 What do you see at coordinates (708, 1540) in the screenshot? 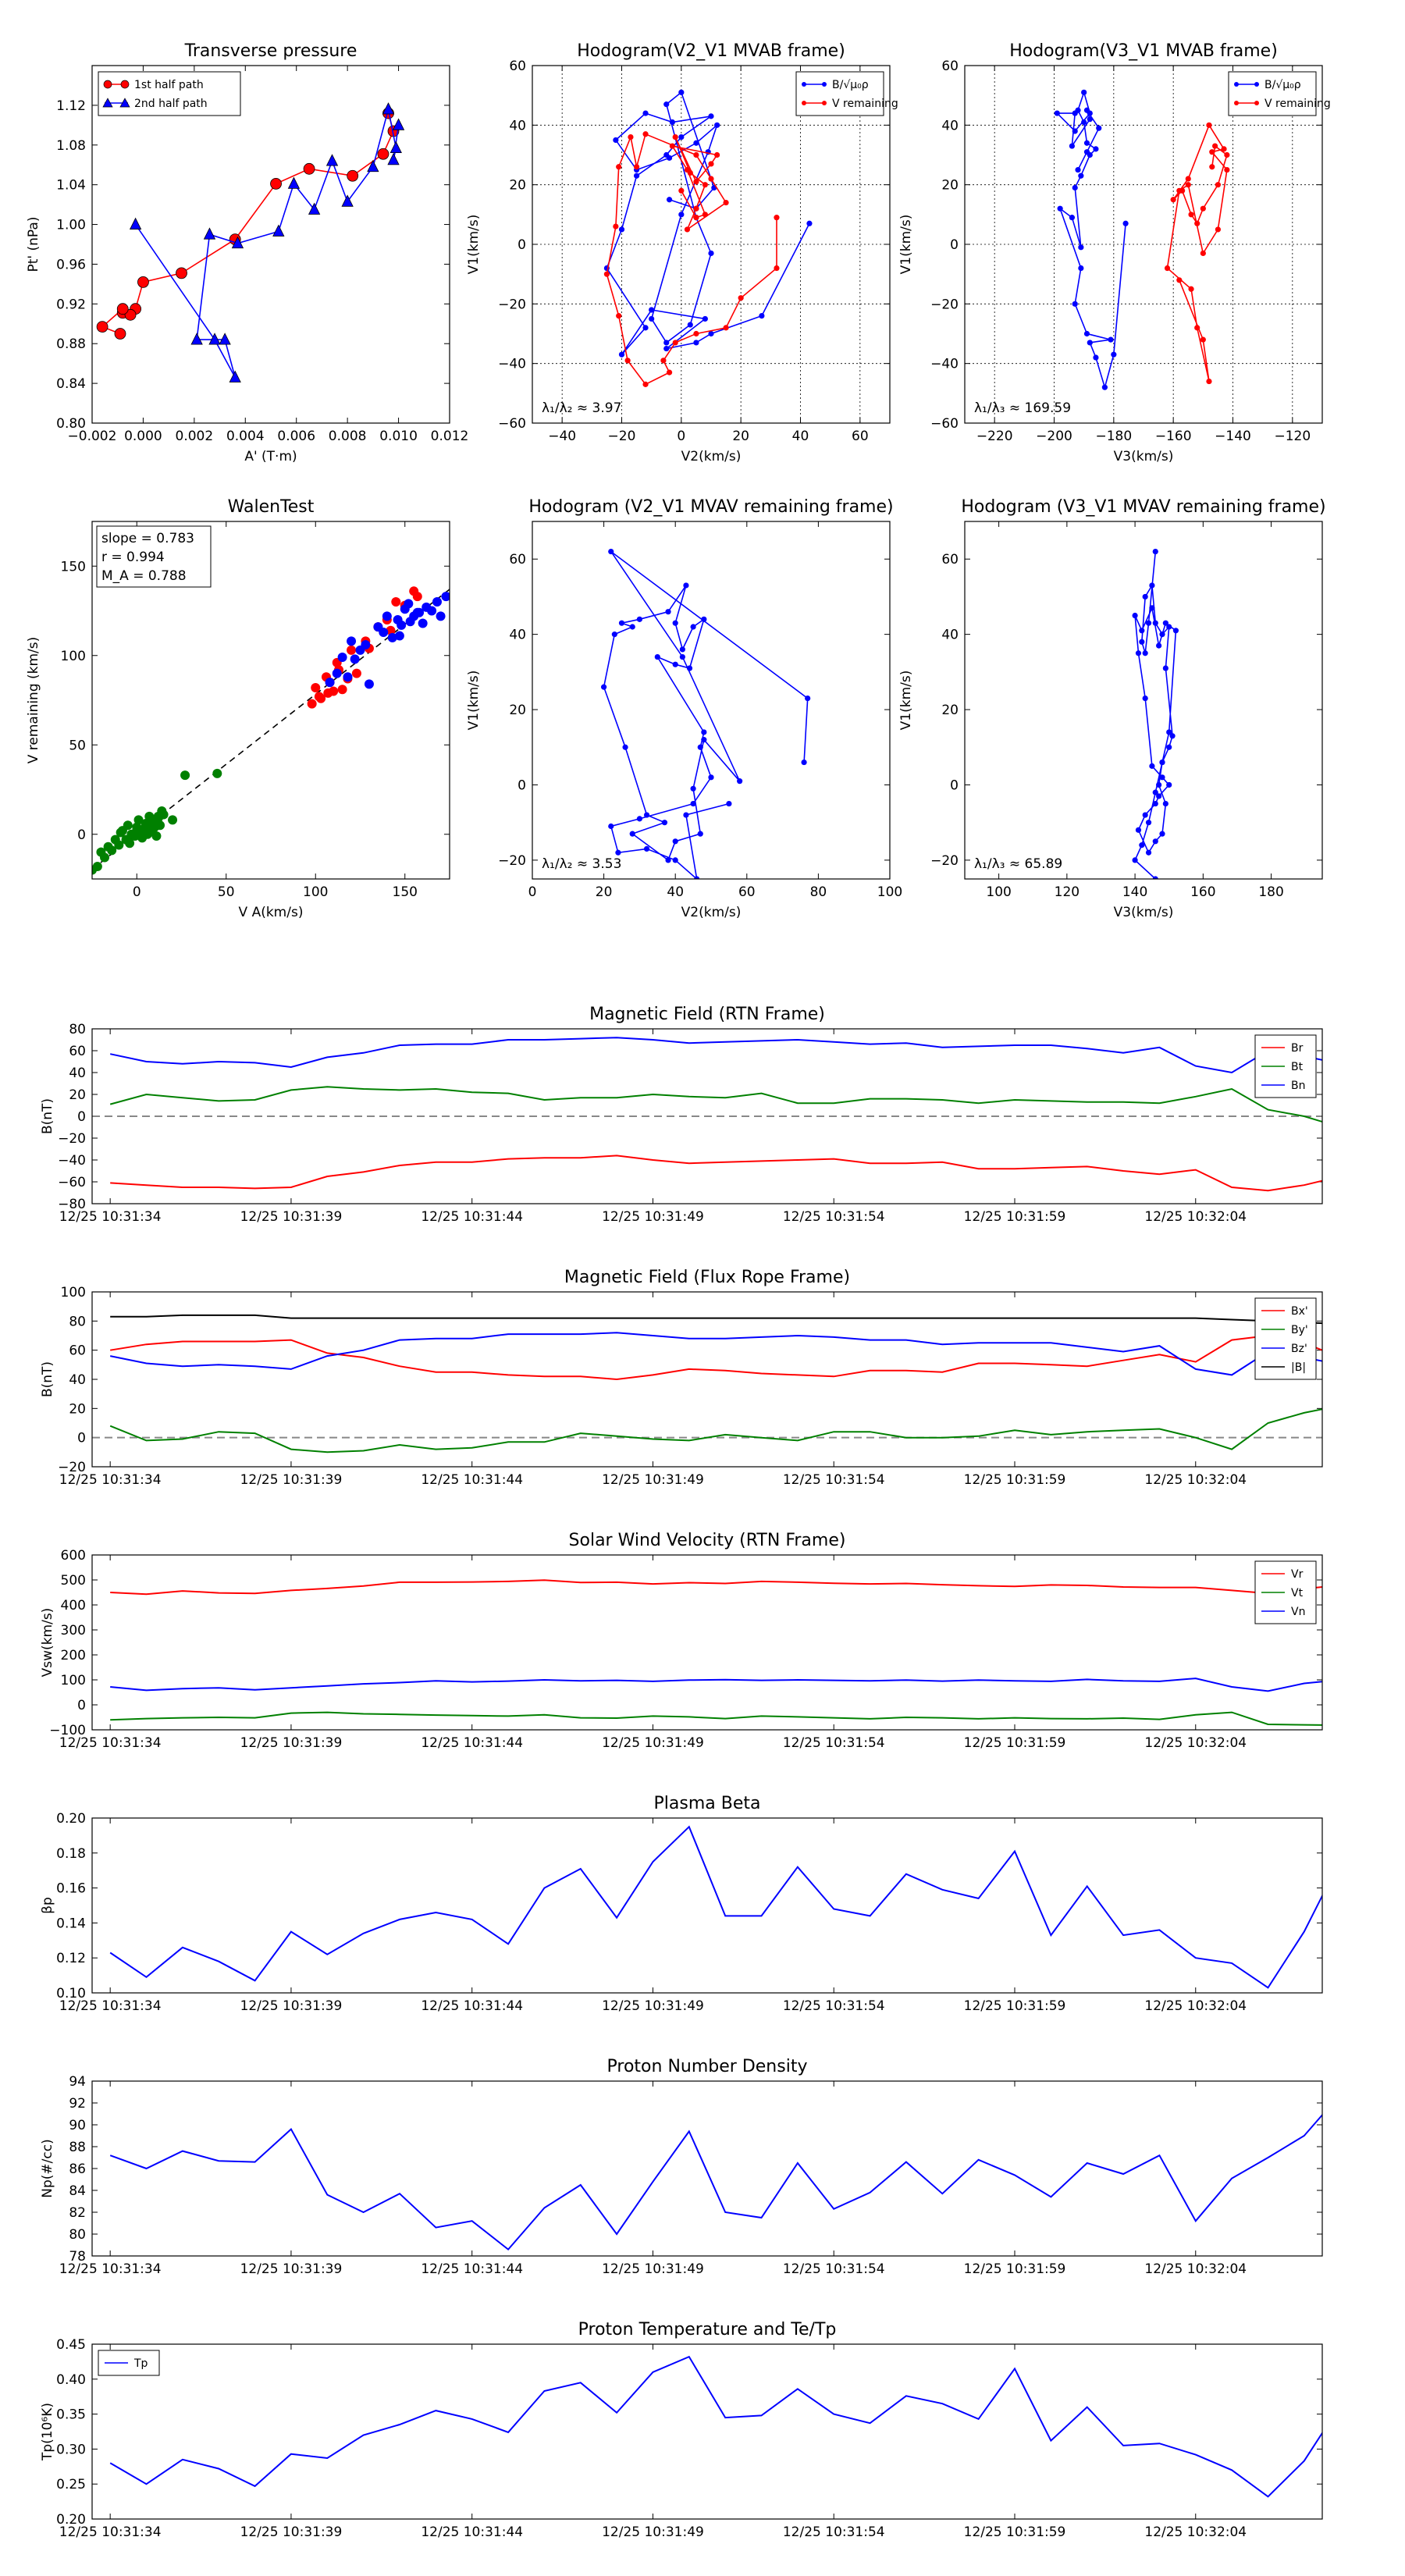
I see `chart-title: Solar Wind Velocity (RTN Frame)` at bounding box center [708, 1540].